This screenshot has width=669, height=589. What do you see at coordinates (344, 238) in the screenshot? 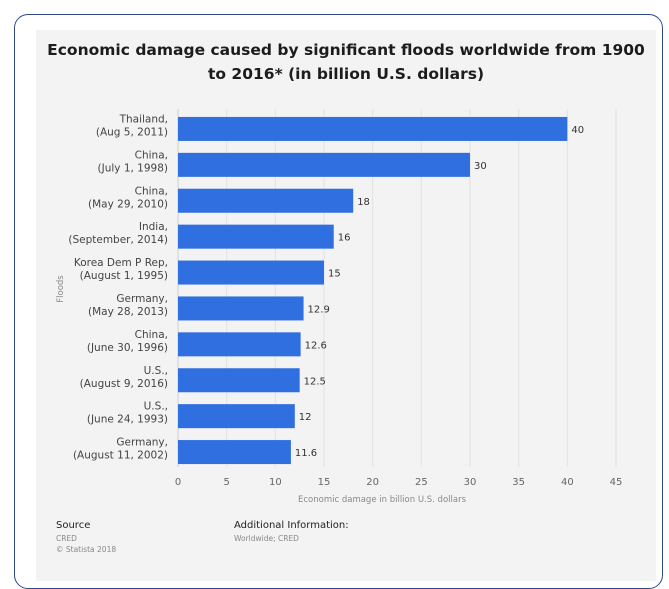
I see `value-label: 16` at bounding box center [344, 238].